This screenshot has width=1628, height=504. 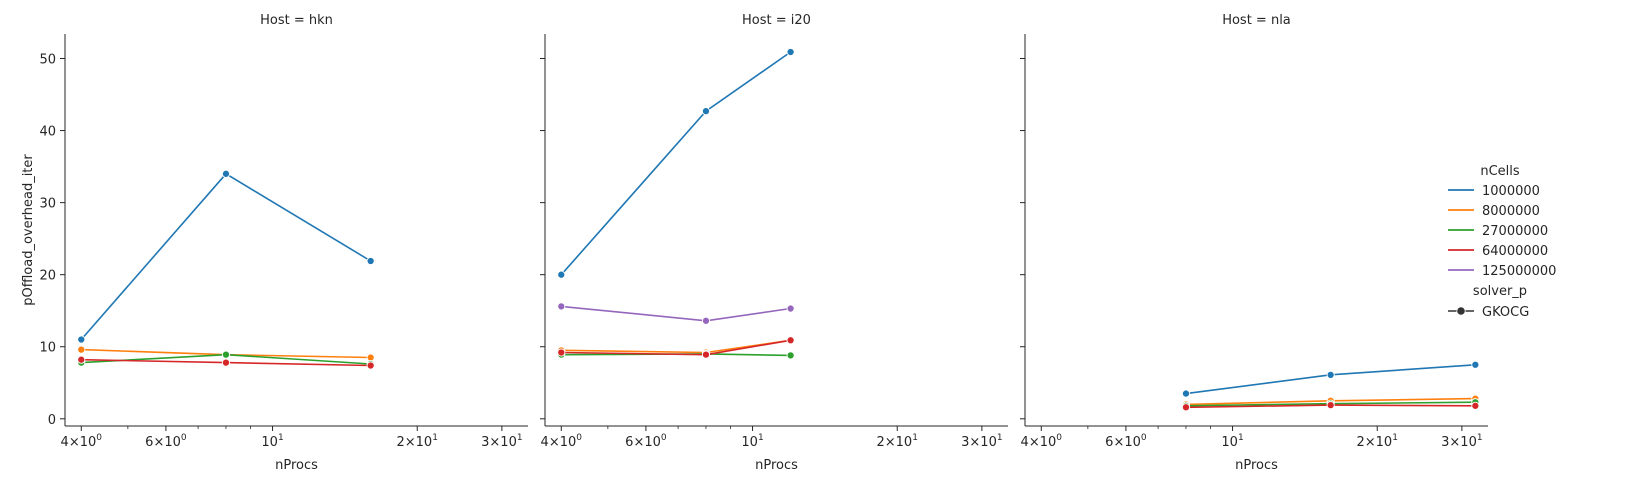 I want to click on y-tick-label: 50, so click(x=47, y=60).